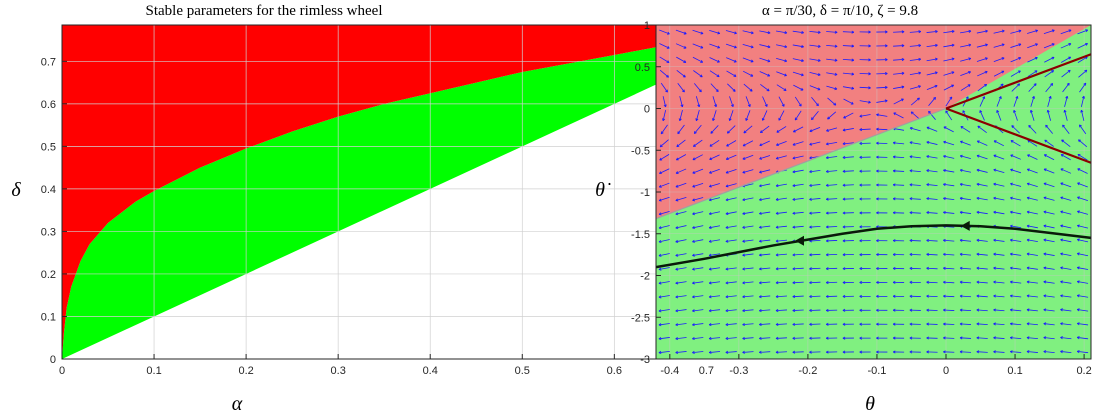  I want to click on right-chart-title: α = π/30, δ = π/10, ζ = 9.8, so click(840, 11).